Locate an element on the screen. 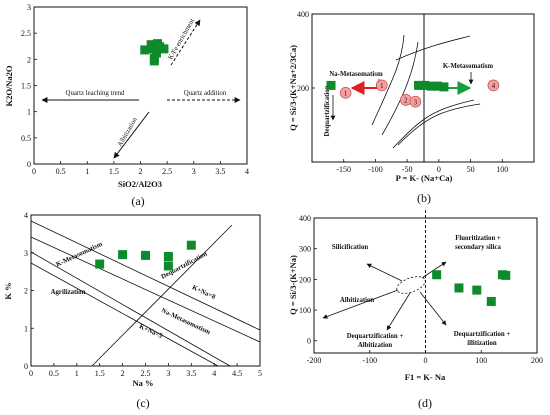 The image size is (550, 415). panel-a-x-tick-label: 1.5 is located at coordinates (114, 171).